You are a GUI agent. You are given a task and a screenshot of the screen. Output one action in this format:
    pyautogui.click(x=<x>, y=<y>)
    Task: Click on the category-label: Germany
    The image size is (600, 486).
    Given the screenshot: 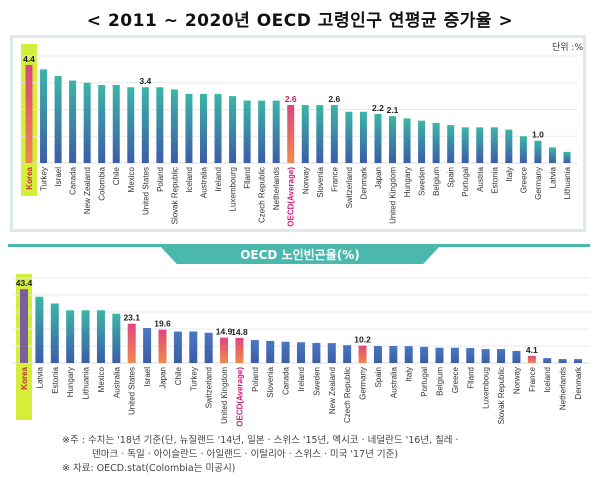 What is the action you would take?
    pyautogui.click(x=363, y=383)
    